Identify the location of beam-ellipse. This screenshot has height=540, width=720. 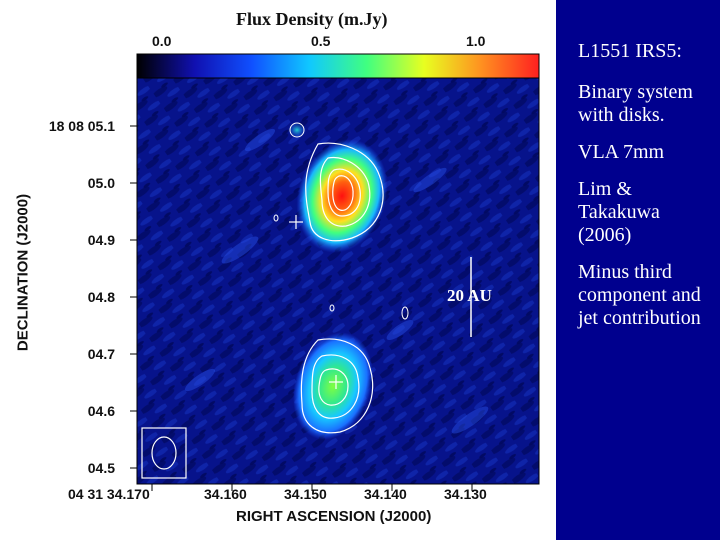
(164, 453).